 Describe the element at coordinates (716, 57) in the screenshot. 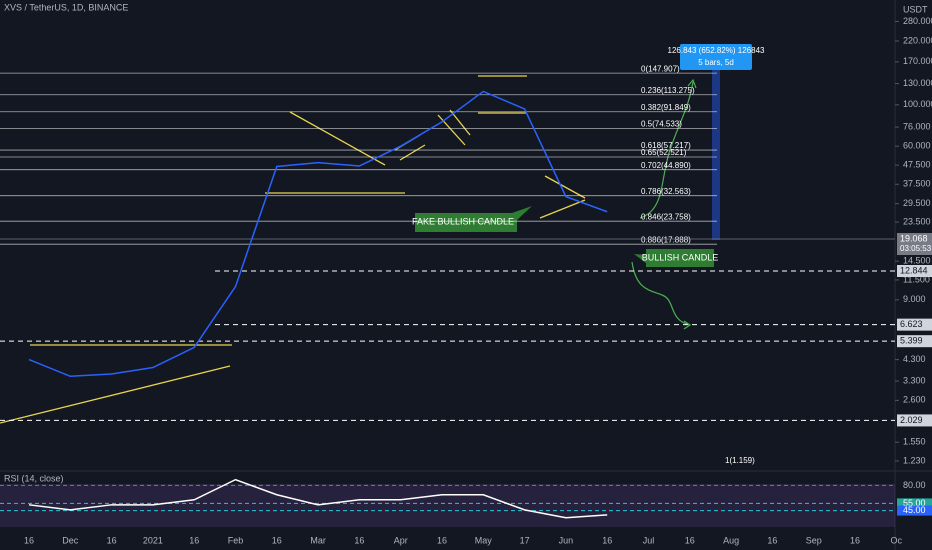

I see `measure-box` at that location.